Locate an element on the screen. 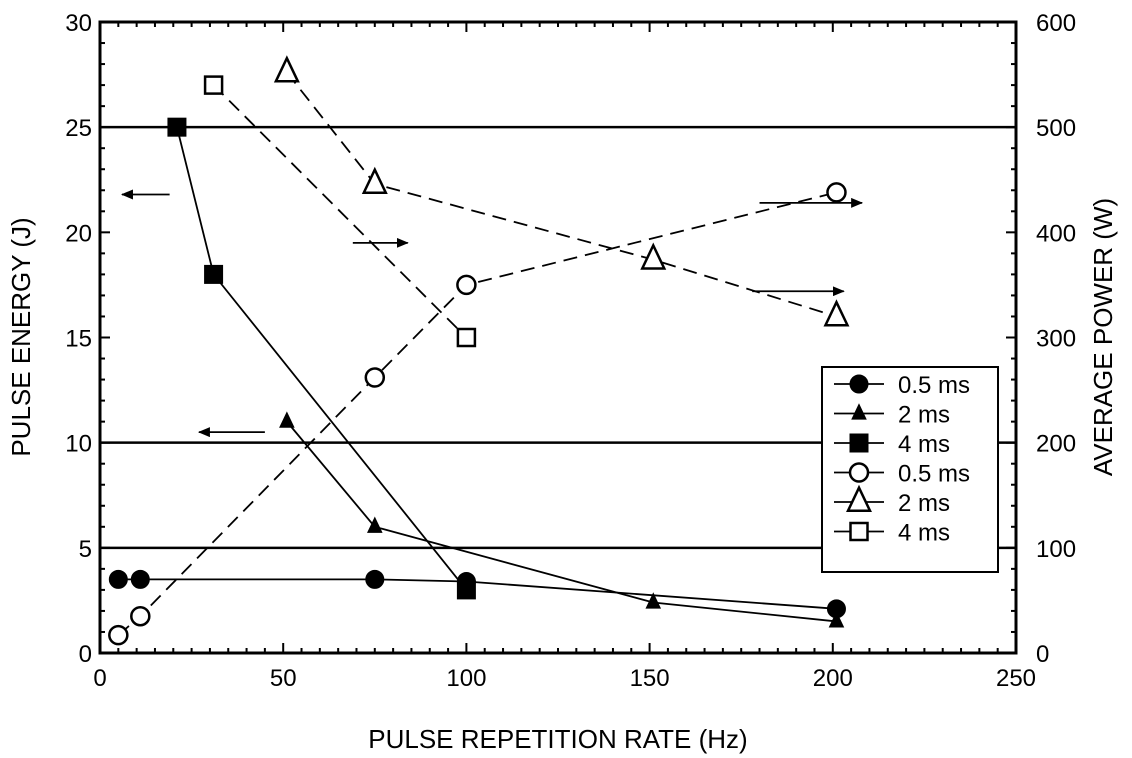 This screenshot has width=1132, height=758. y-axis-right-label: AVERAGE POWER (W) is located at coordinates (1103, 337).